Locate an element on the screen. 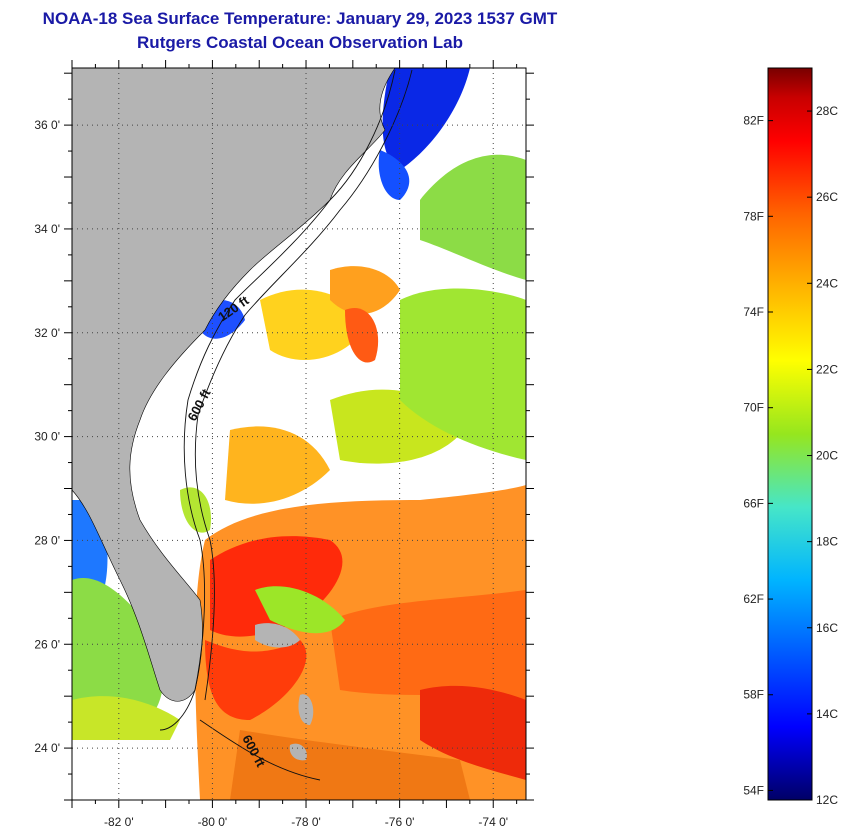  lon-label: -78 0' is located at coordinates (306, 822).